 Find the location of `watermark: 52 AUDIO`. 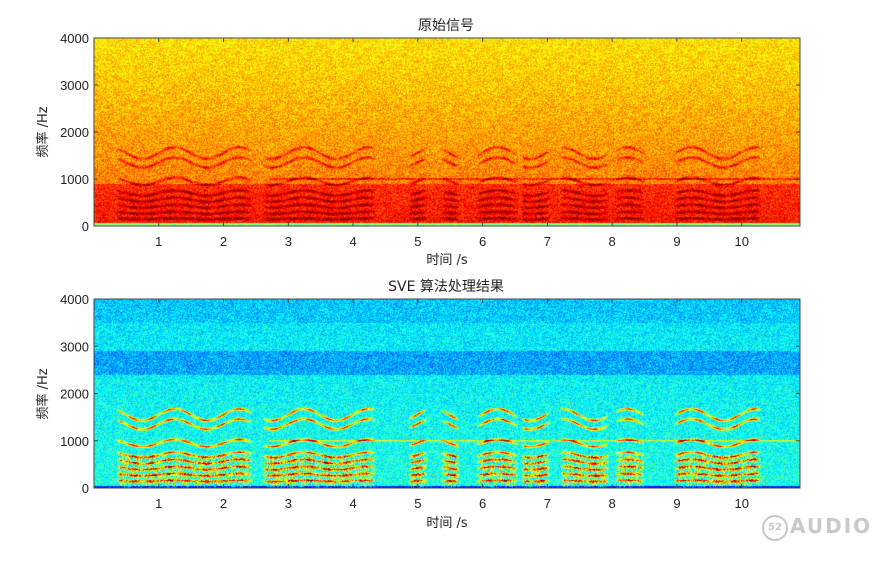

watermark: 52 AUDIO is located at coordinates (817, 527).